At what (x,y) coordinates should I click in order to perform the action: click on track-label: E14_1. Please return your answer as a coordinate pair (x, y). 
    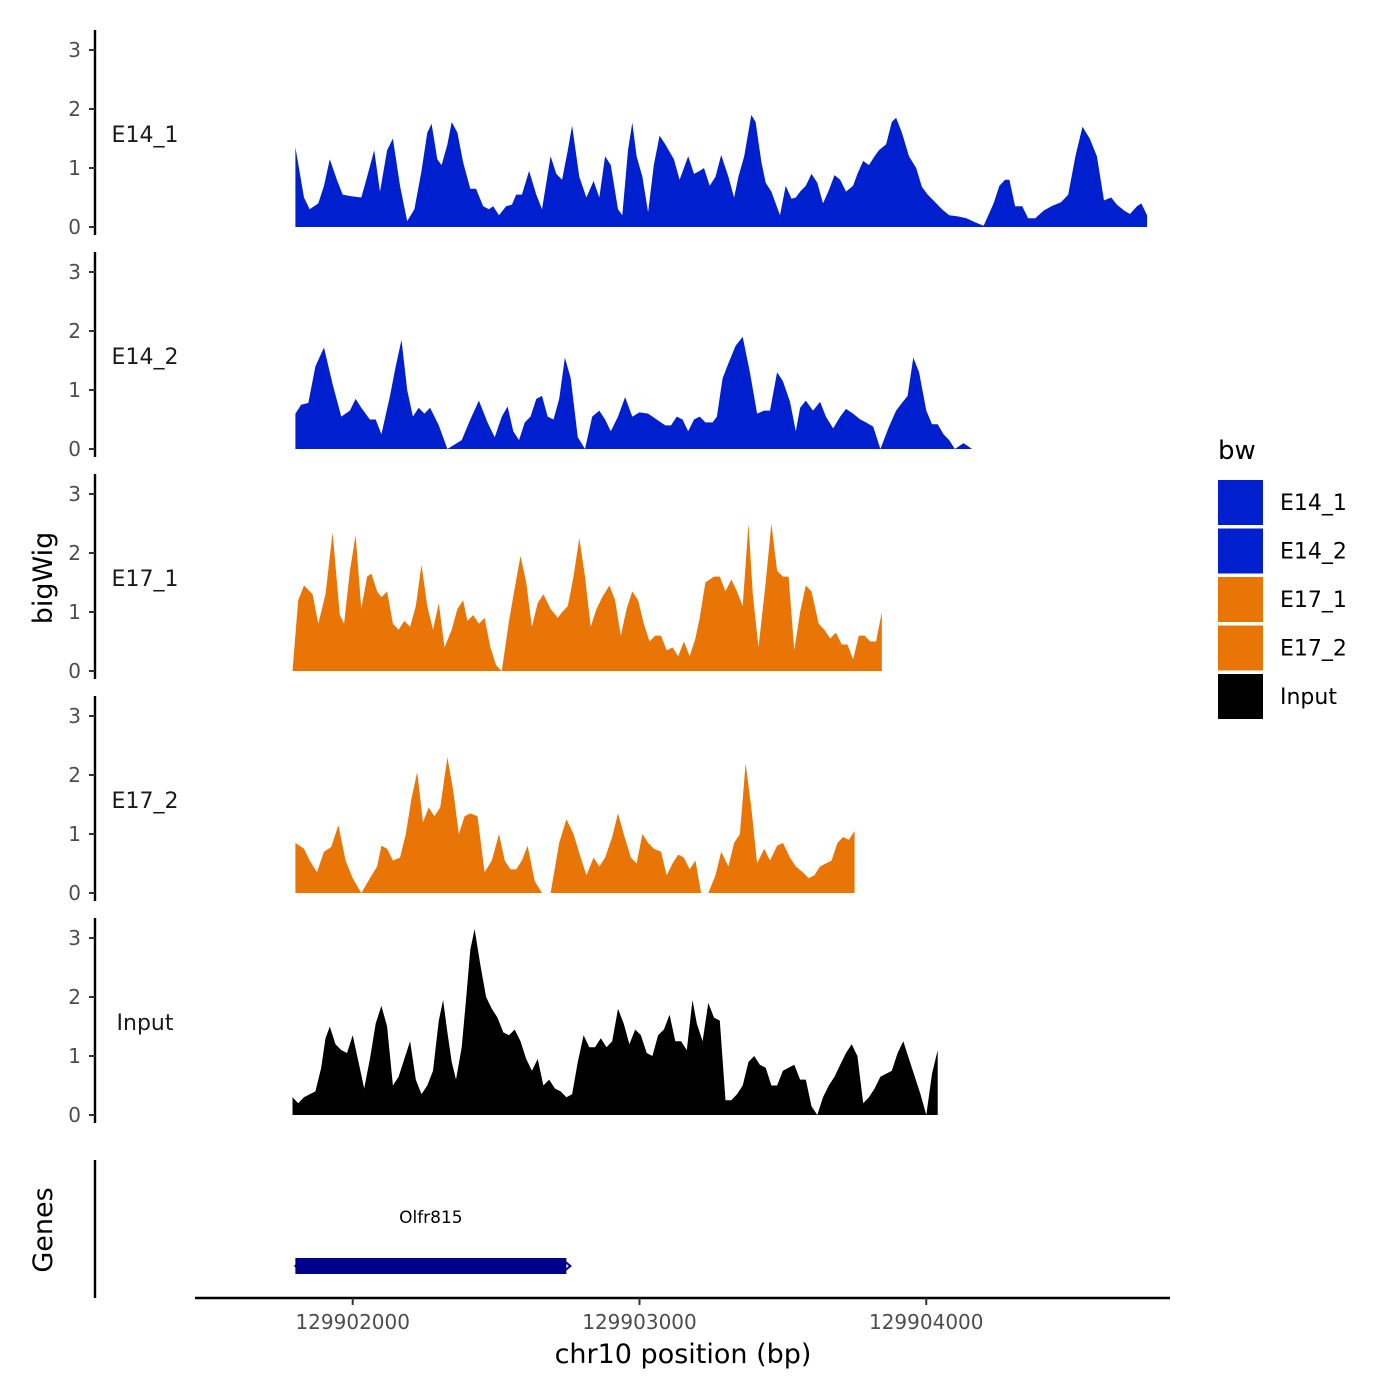
    Looking at the image, I should click on (145, 135).